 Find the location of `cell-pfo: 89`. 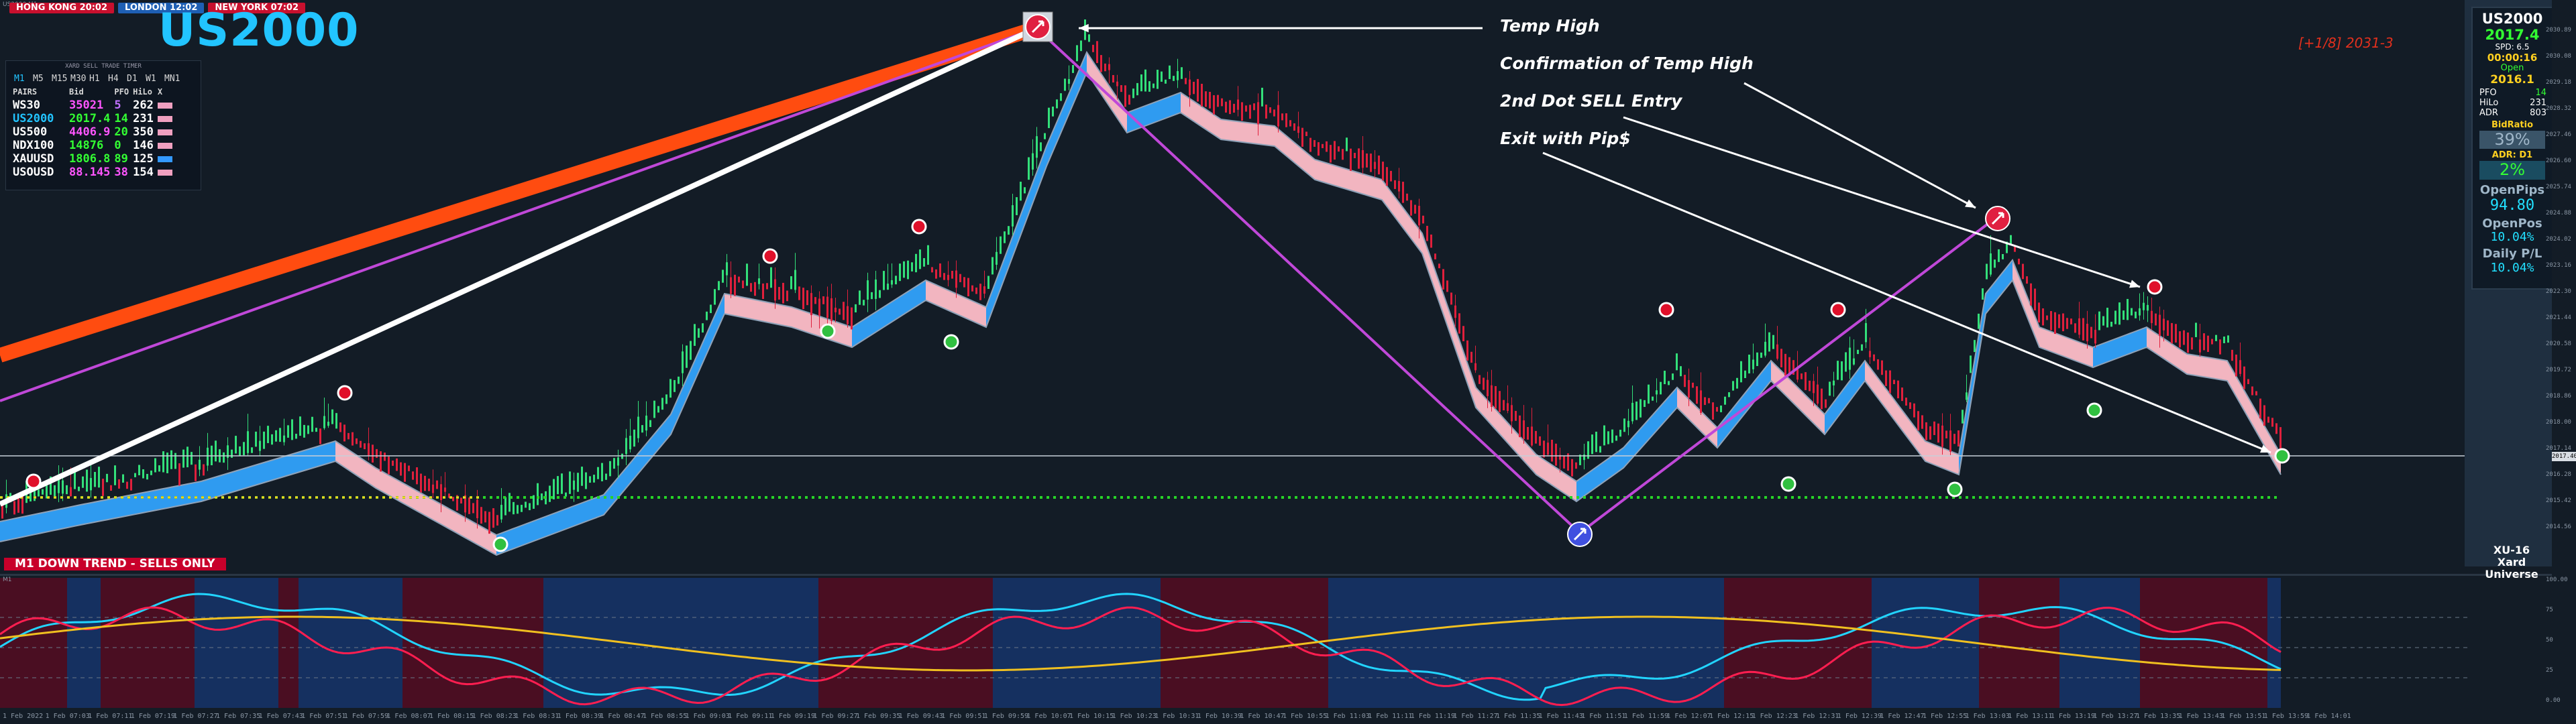

cell-pfo: 89 is located at coordinates (121, 159).